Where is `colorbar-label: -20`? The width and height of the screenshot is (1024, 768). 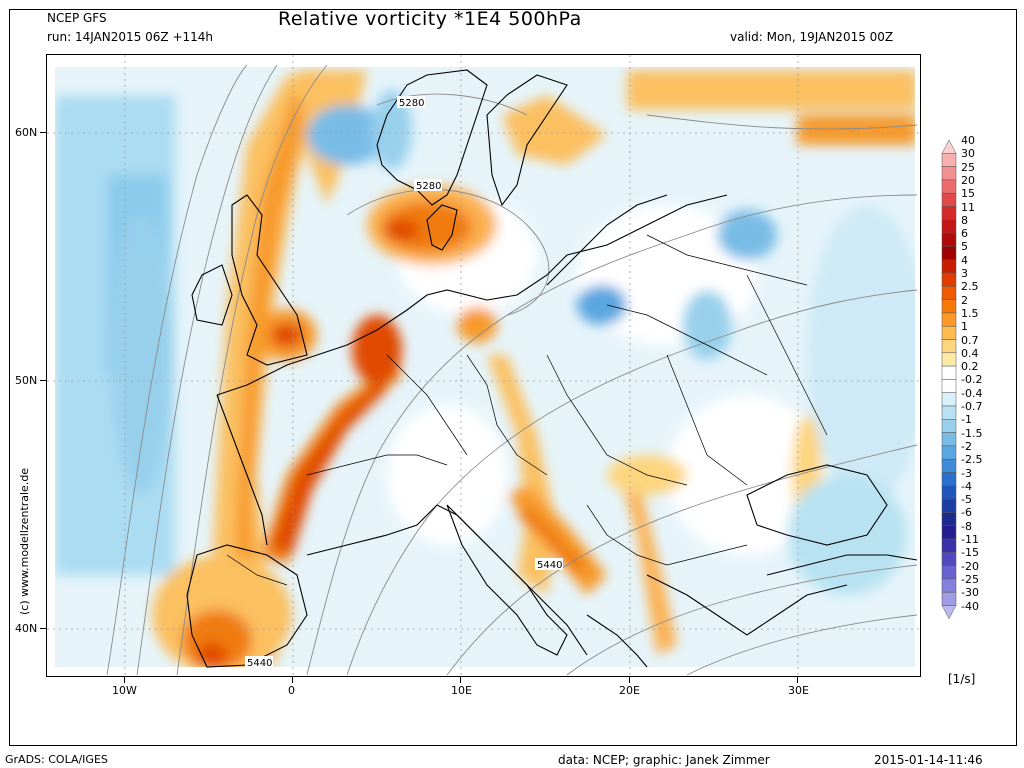
colorbar-label: -20 is located at coordinates (970, 566).